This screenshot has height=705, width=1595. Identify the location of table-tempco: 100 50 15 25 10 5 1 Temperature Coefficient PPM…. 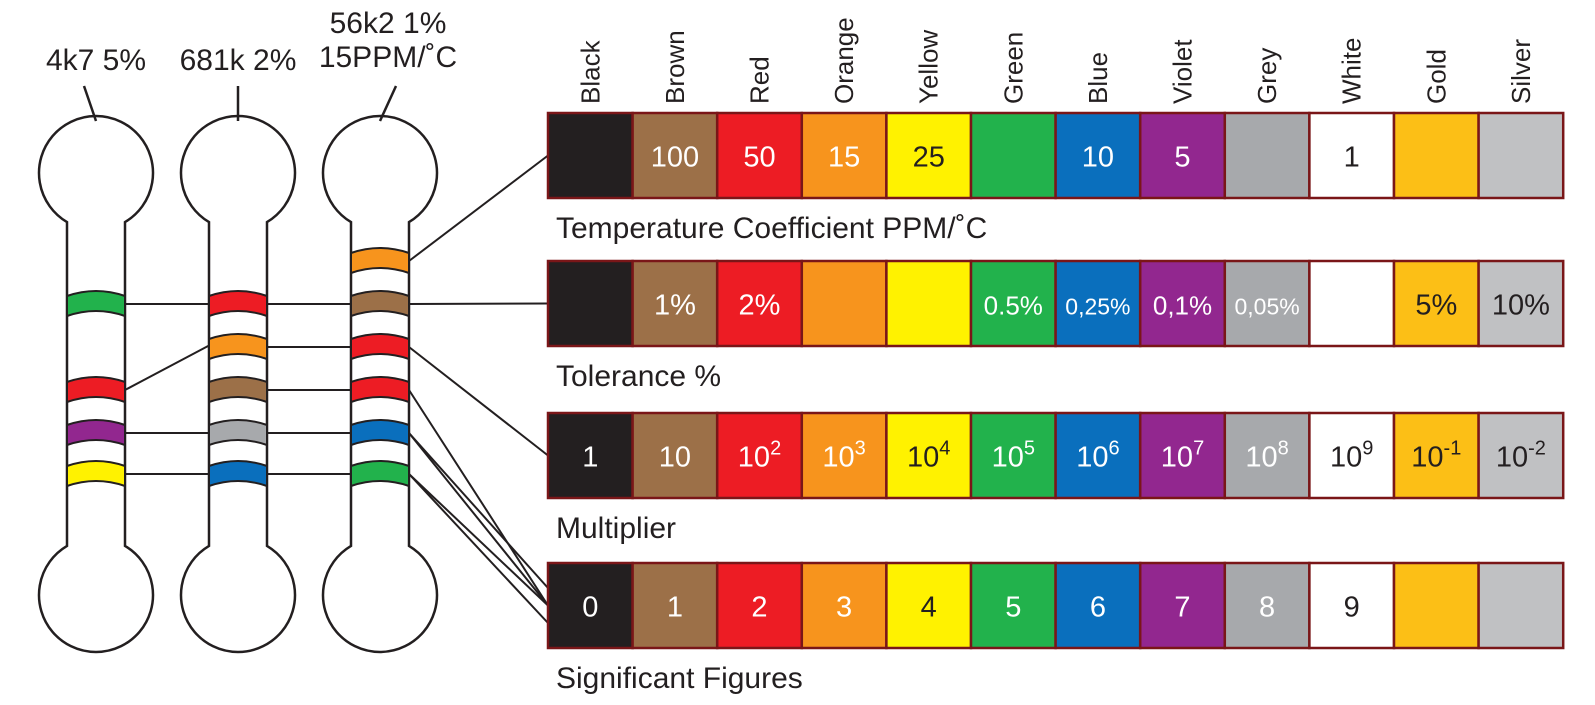
(1055, 178).